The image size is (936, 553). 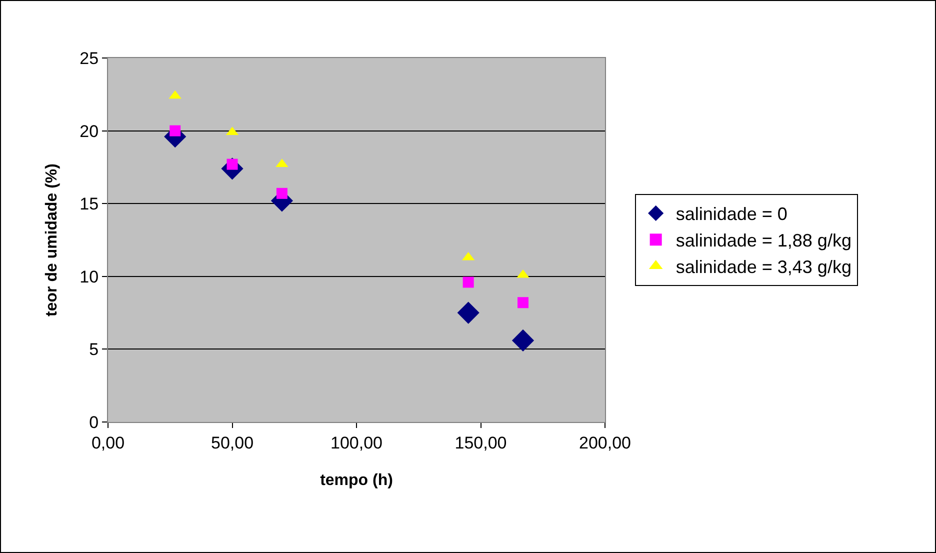 What do you see at coordinates (605, 442) in the screenshot?
I see `x-tick-label: 200,00` at bounding box center [605, 442].